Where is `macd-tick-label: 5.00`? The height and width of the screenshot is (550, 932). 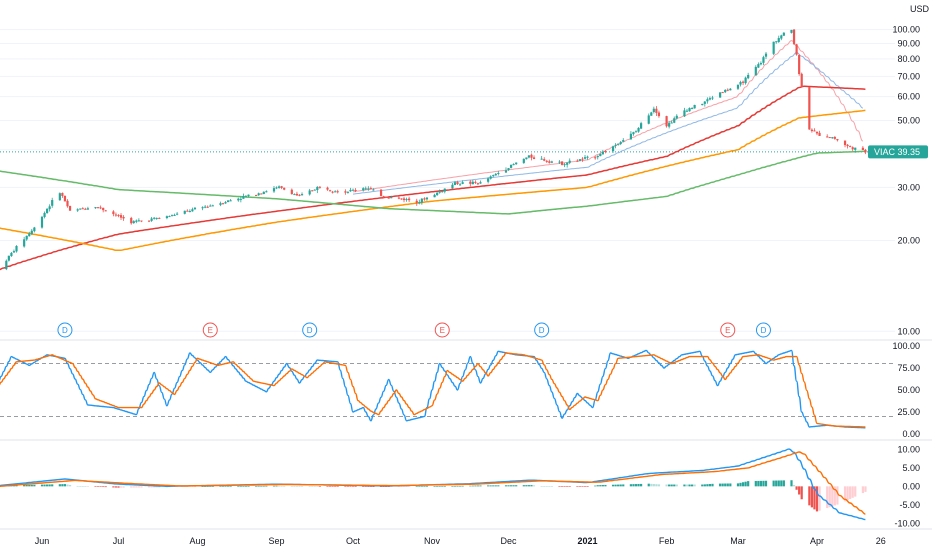
macd-tick-label: 5.00 is located at coordinates (911, 468).